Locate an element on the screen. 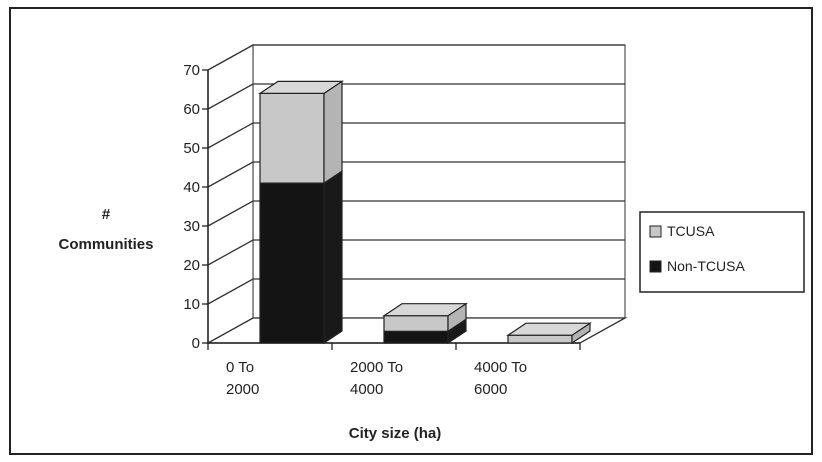  legend-label-tcusa: TCUSA is located at coordinates (691, 231).